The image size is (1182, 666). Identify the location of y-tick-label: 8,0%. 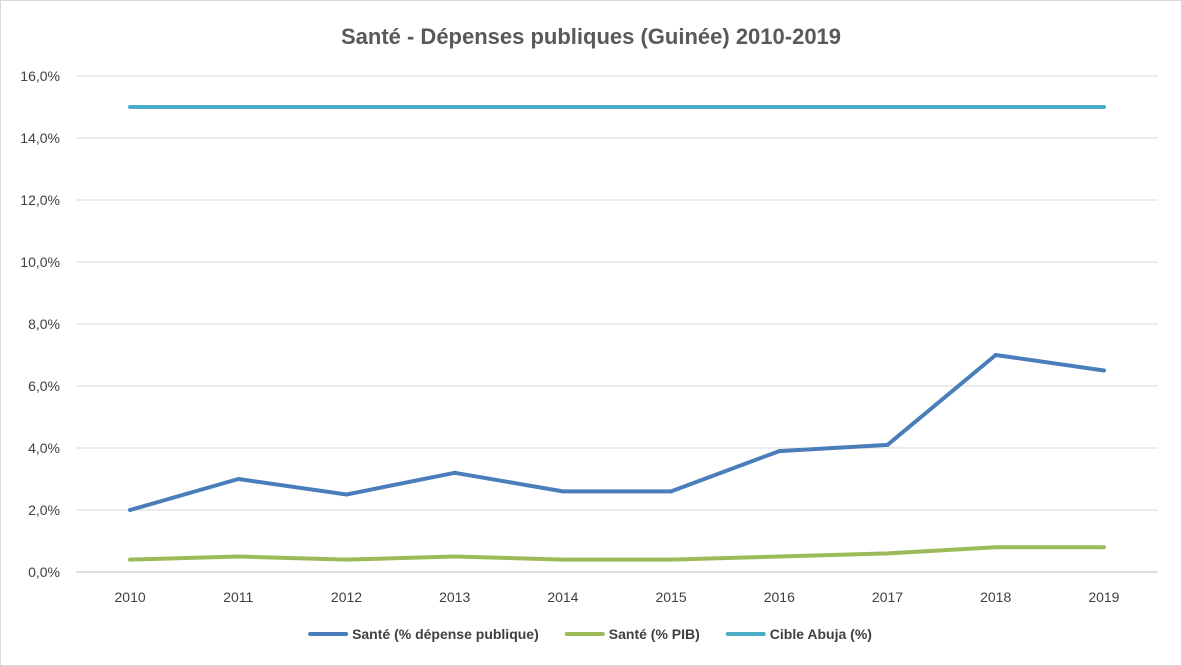
(44, 324).